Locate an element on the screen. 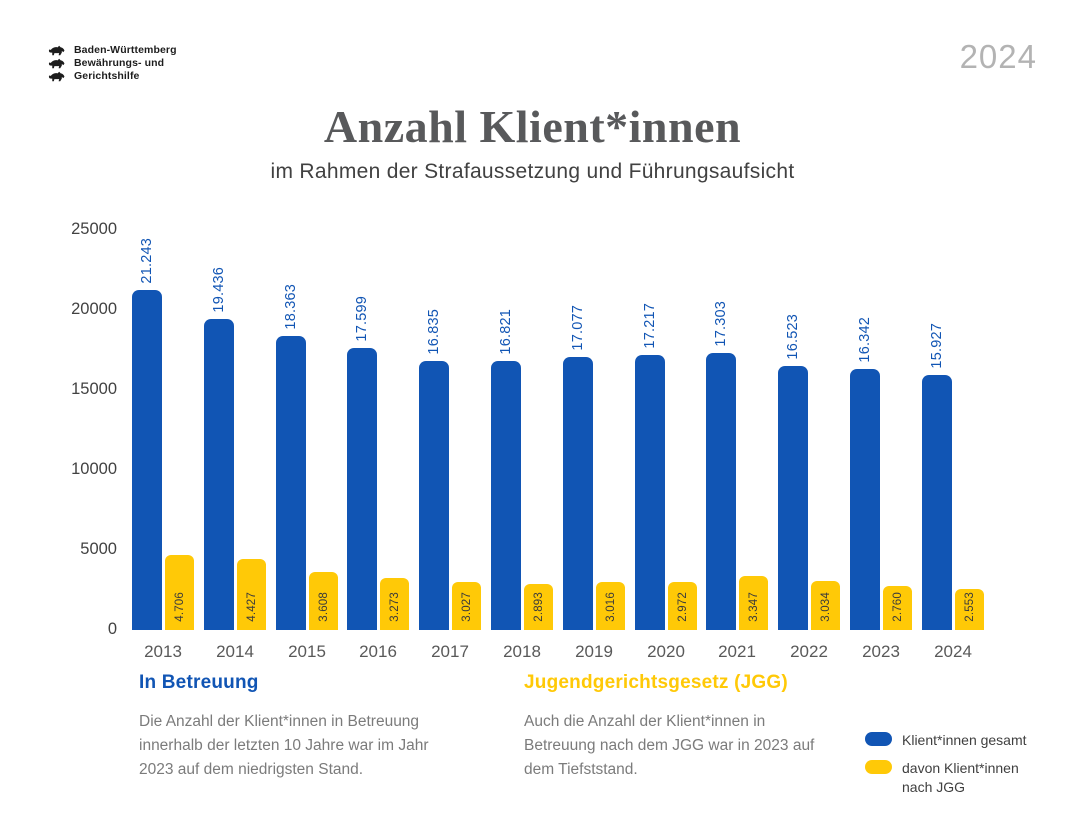  logo-line: Bewährungs- und is located at coordinates (112, 63).